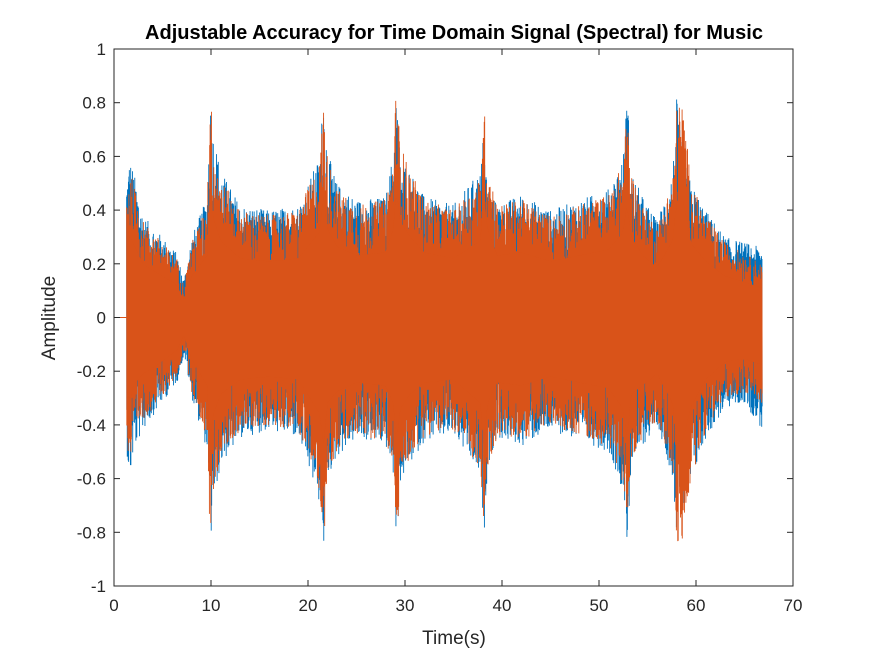 This screenshot has width=875, height=656. Describe the element at coordinates (94, 264) in the screenshot. I see `y-tick-label: 0.2` at that location.